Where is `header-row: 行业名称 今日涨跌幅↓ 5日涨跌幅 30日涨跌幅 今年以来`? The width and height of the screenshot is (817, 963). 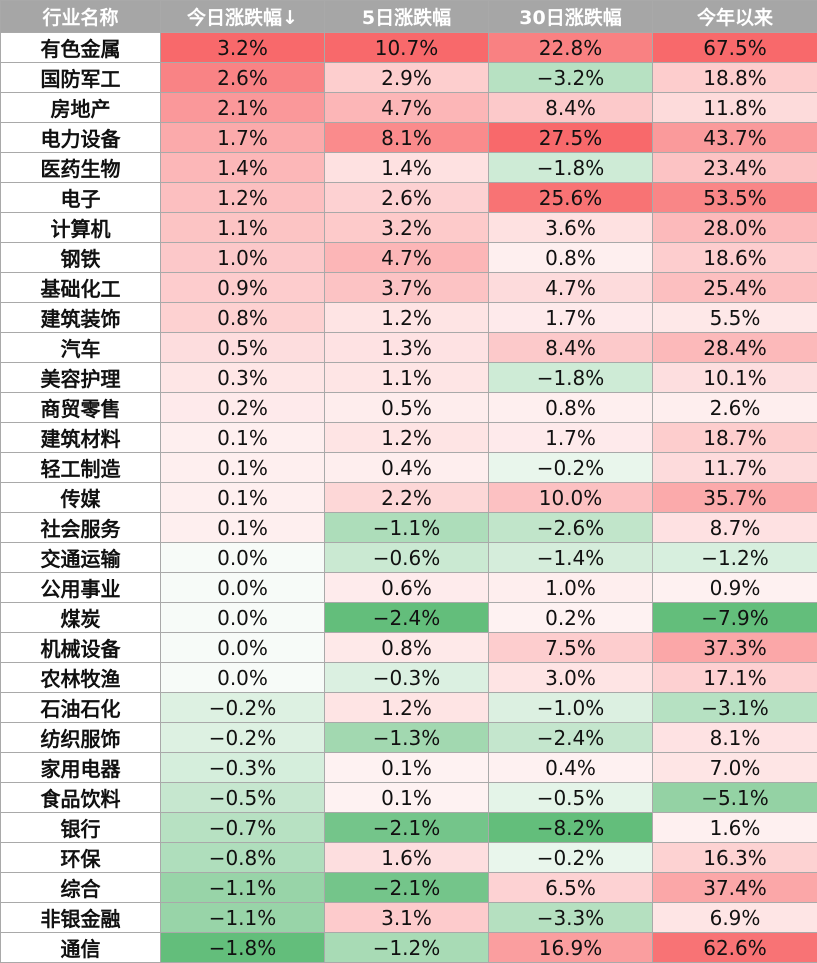
header-row: 行业名称 今日涨跌幅↓ 5日涨跌幅 30日涨跌幅 今年以来 is located at coordinates (409, 17).